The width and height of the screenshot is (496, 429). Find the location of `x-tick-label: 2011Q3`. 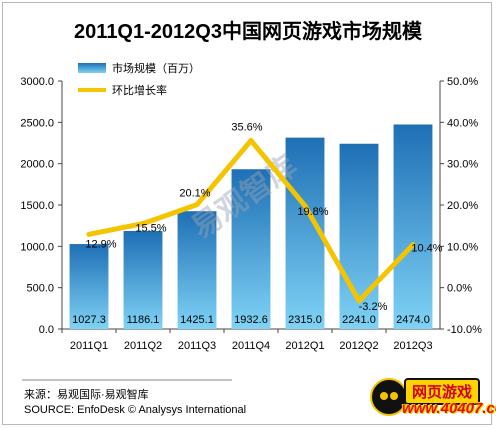

x-tick-label: 2011Q3 is located at coordinates (197, 346).